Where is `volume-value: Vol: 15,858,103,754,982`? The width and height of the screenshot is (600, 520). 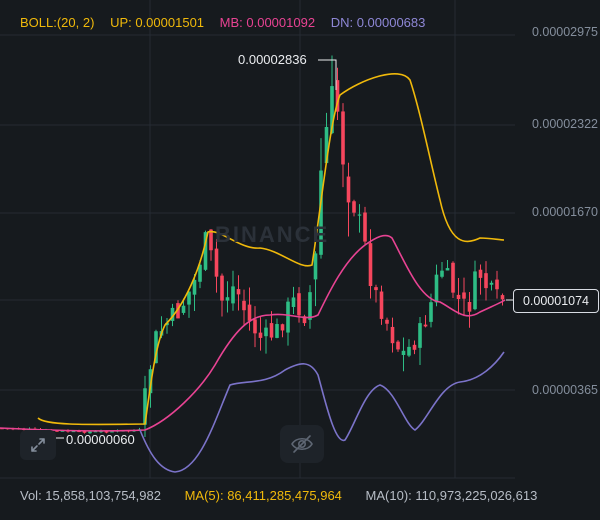 volume-value: Vol: 15,858,103,754,982 is located at coordinates (90, 495).